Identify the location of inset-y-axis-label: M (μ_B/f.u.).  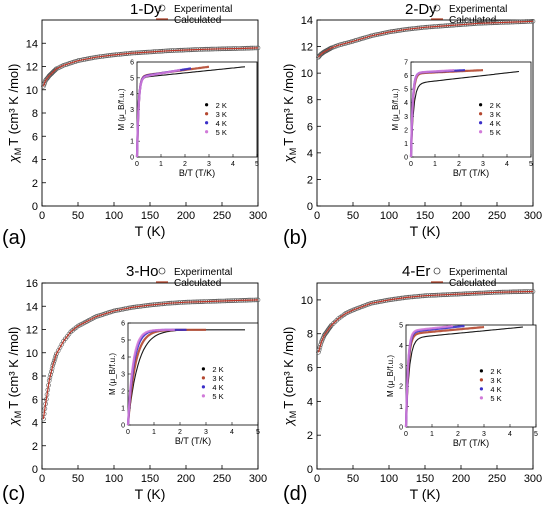
(112, 374).